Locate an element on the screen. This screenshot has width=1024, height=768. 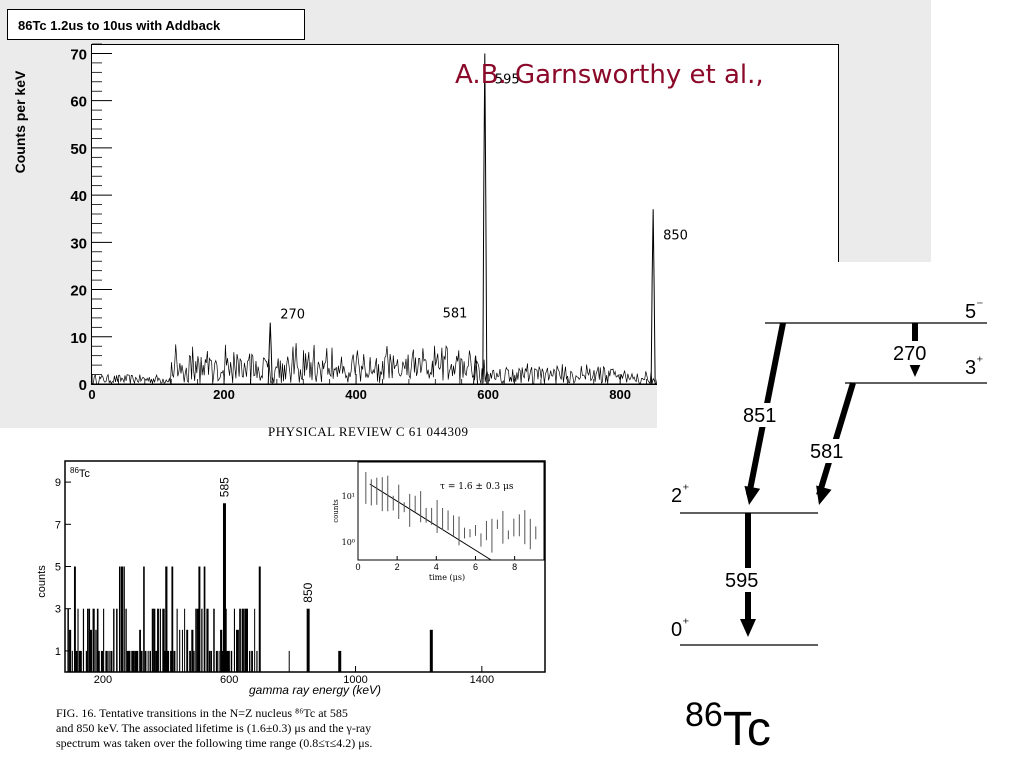
nucleus-mass: 86 is located at coordinates (74, 470).